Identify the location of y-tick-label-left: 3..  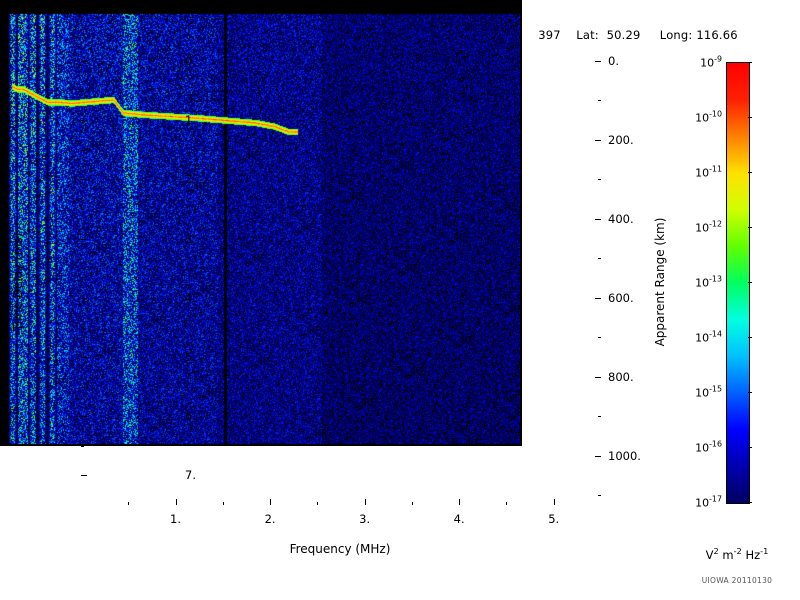
(190, 238).